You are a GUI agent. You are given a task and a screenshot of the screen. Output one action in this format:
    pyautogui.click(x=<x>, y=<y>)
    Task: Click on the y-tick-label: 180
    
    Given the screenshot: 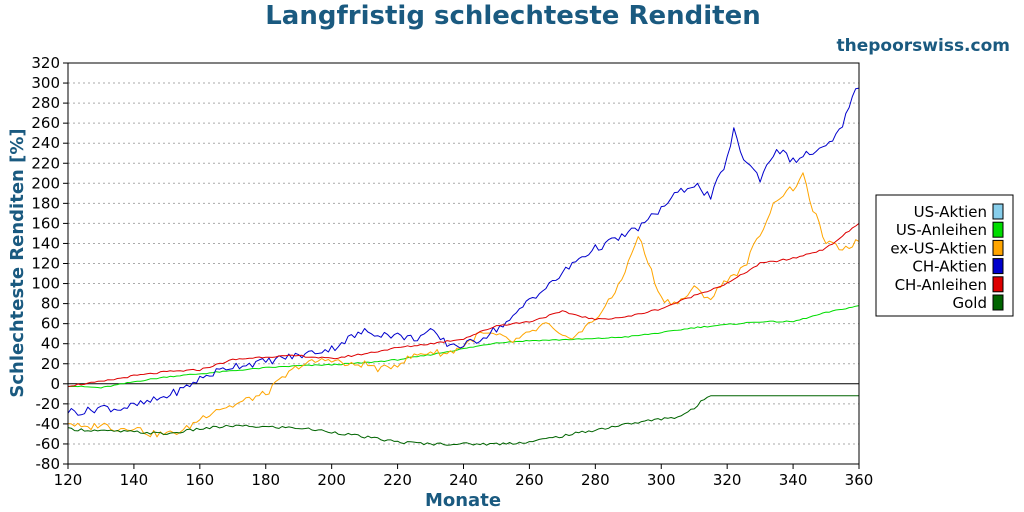 What is the action you would take?
    pyautogui.click(x=45, y=203)
    